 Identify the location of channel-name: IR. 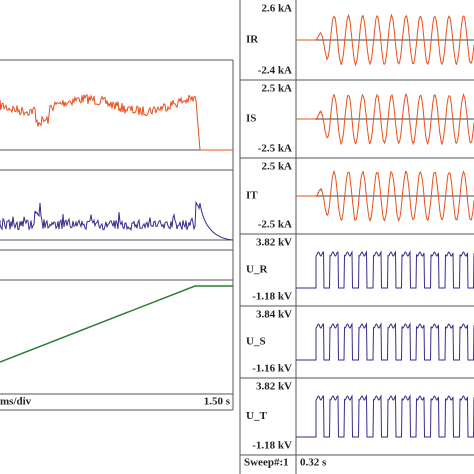
(252, 40).